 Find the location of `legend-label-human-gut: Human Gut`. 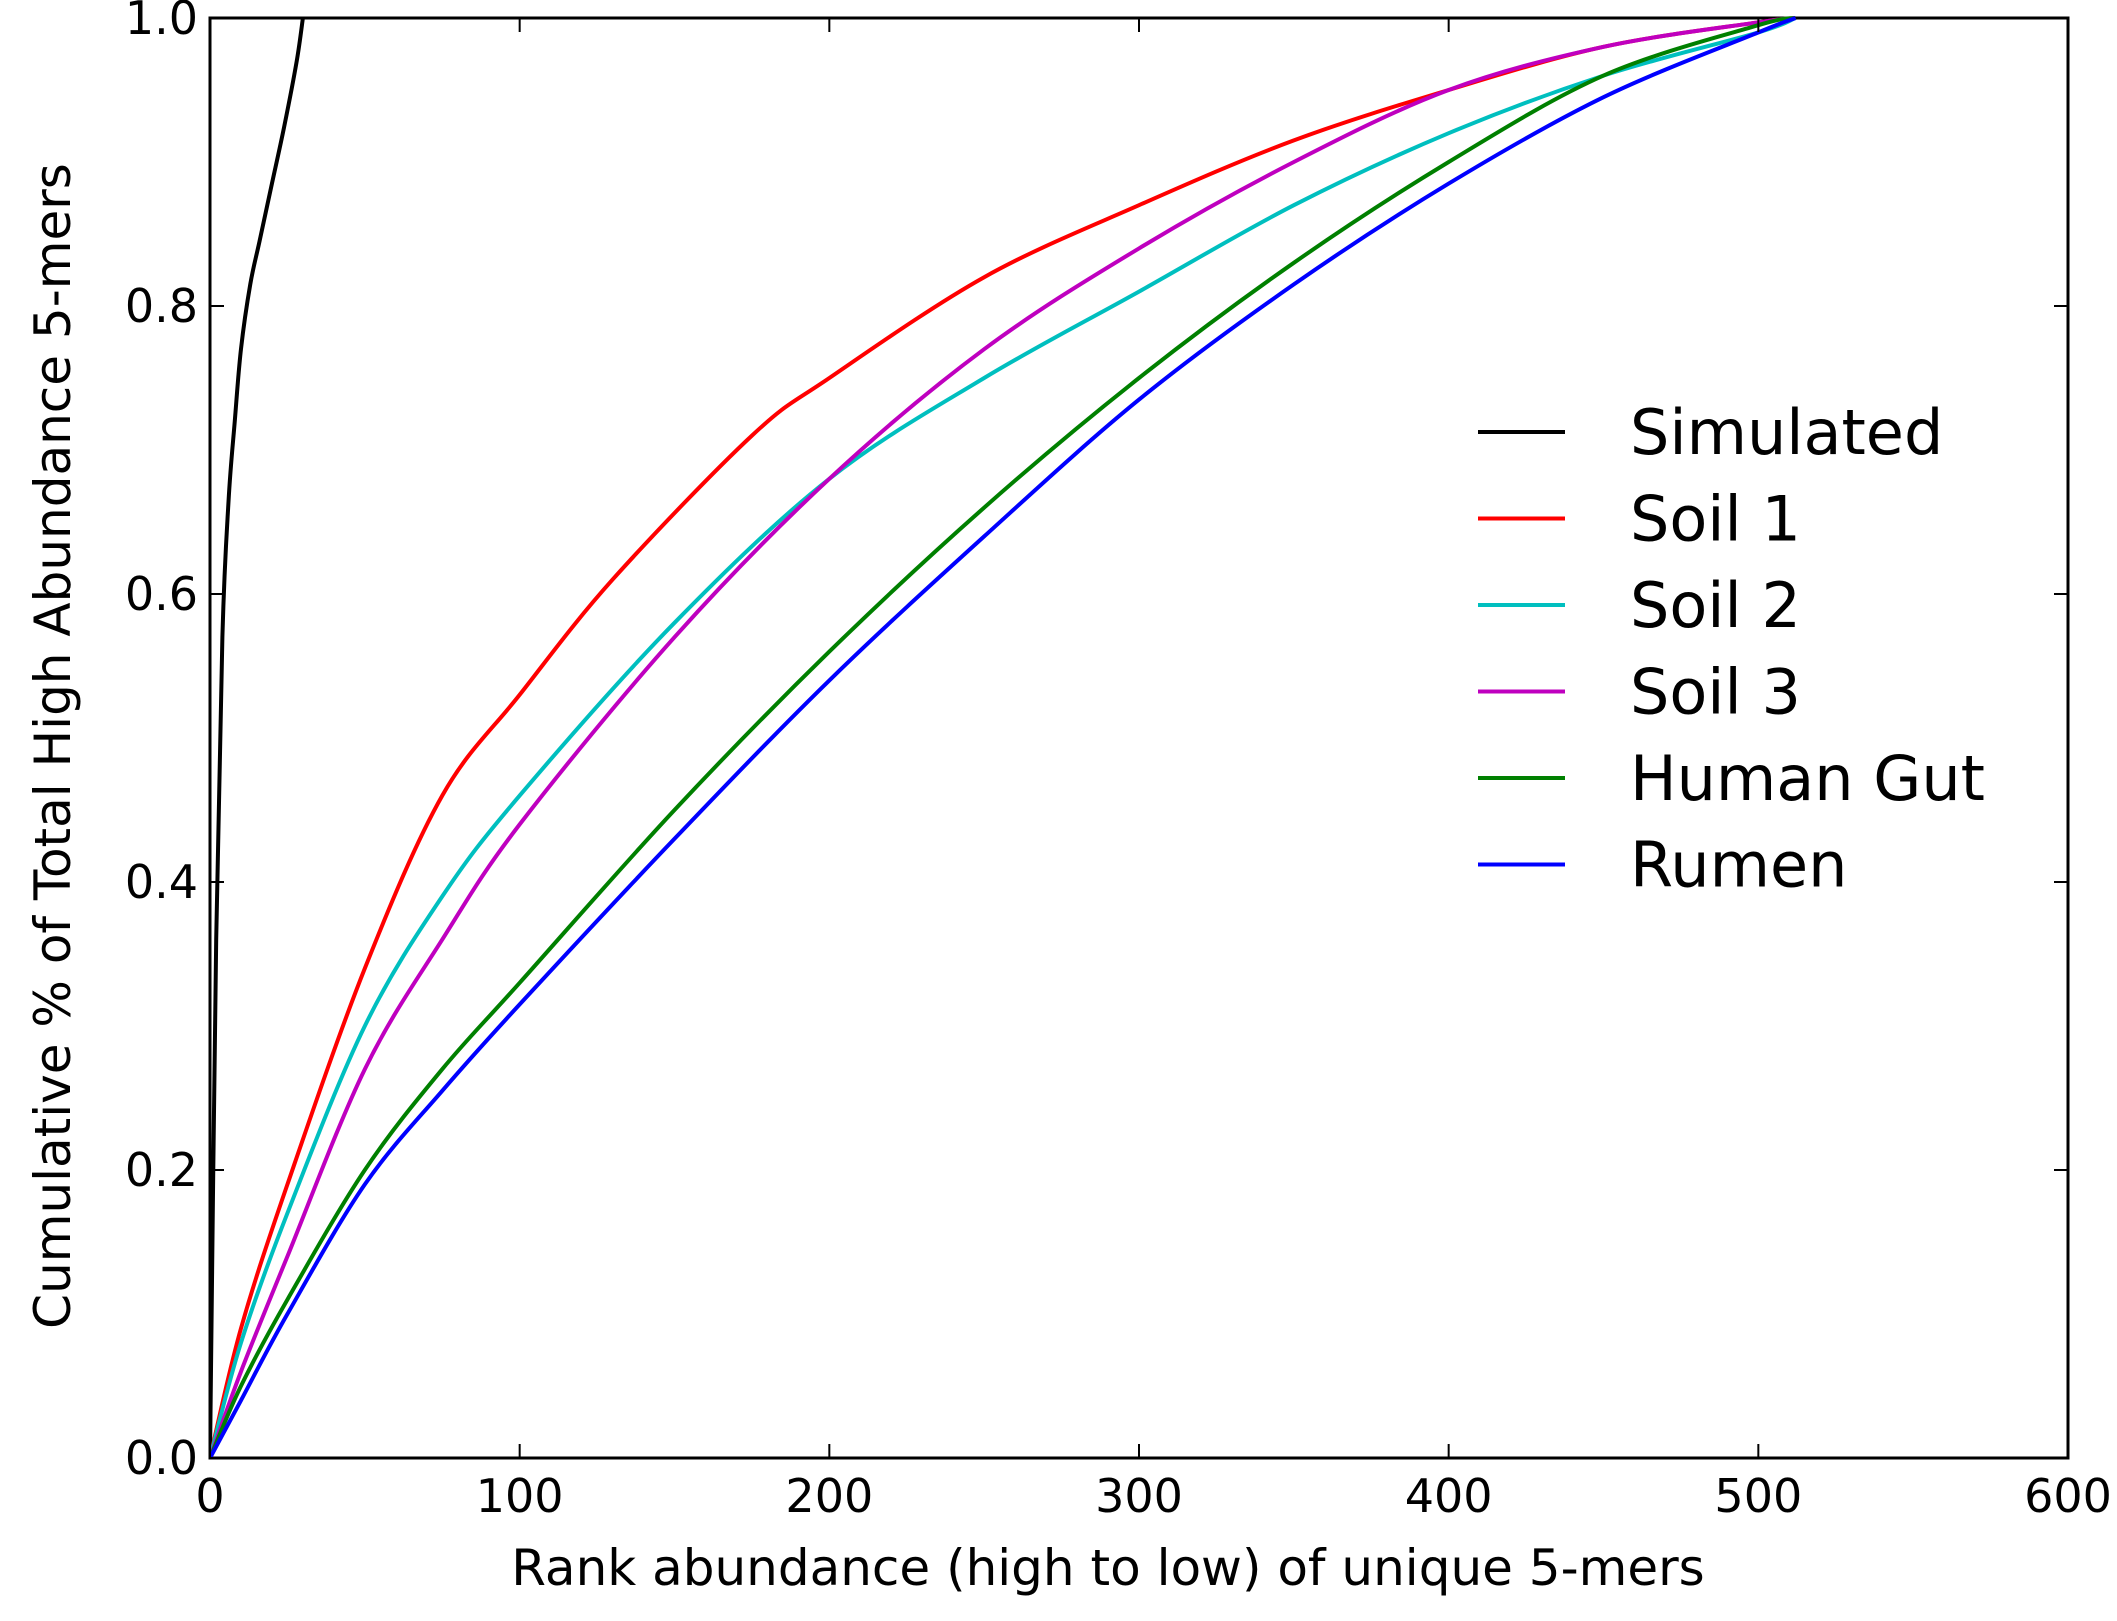

legend-label-human-gut: Human Gut is located at coordinates (1807, 778).